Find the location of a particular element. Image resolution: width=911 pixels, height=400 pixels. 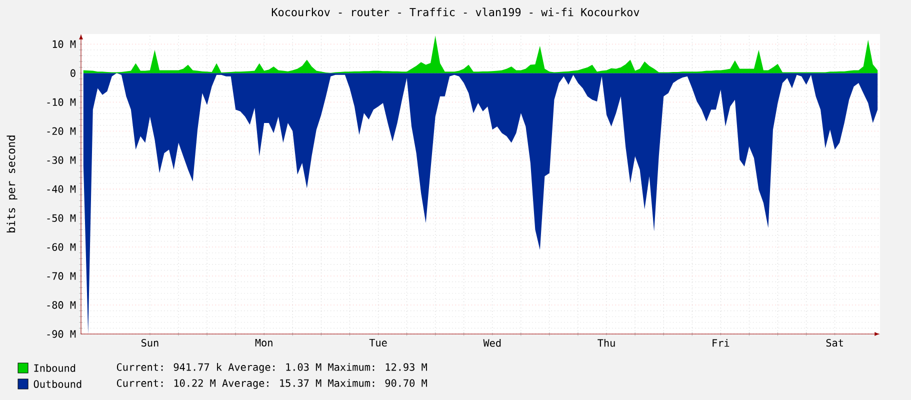

y-tick-label: -90 M is located at coordinates (61, 334).